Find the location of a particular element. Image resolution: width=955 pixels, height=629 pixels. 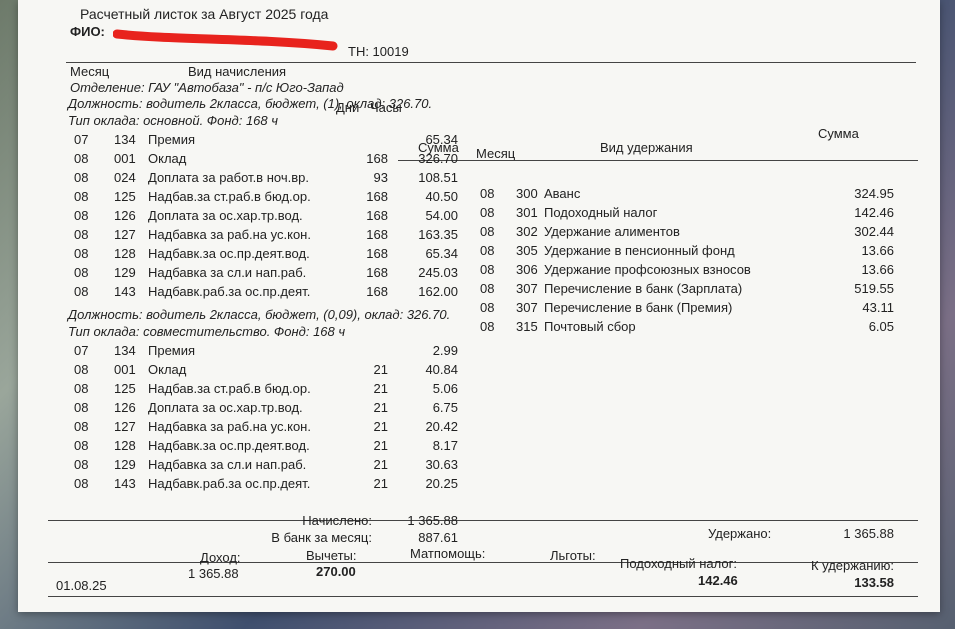

accrual-name: Надбавка за раб.на ус.кон. is located at coordinates (229, 234).